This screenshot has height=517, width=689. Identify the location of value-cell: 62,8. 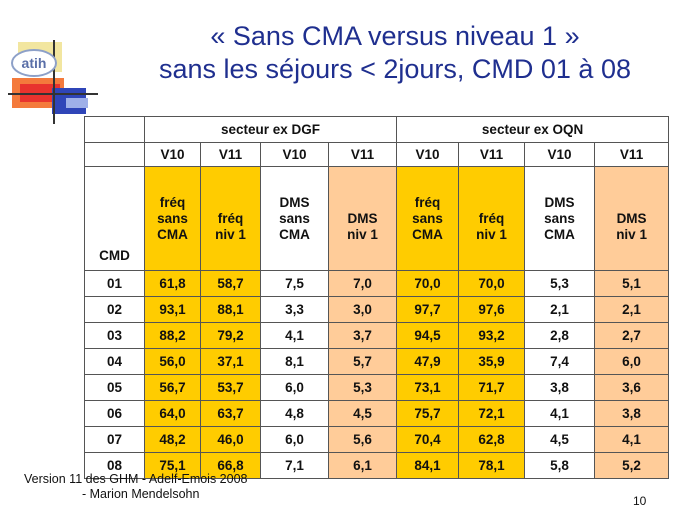
(492, 439).